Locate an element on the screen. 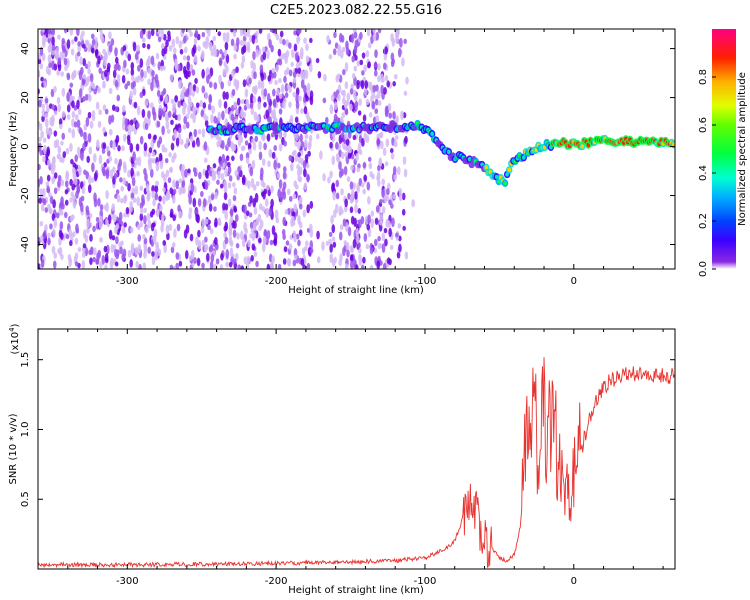 This screenshot has height=600, width=750. colorbar-tick-label: 0.4 is located at coordinates (703, 173).